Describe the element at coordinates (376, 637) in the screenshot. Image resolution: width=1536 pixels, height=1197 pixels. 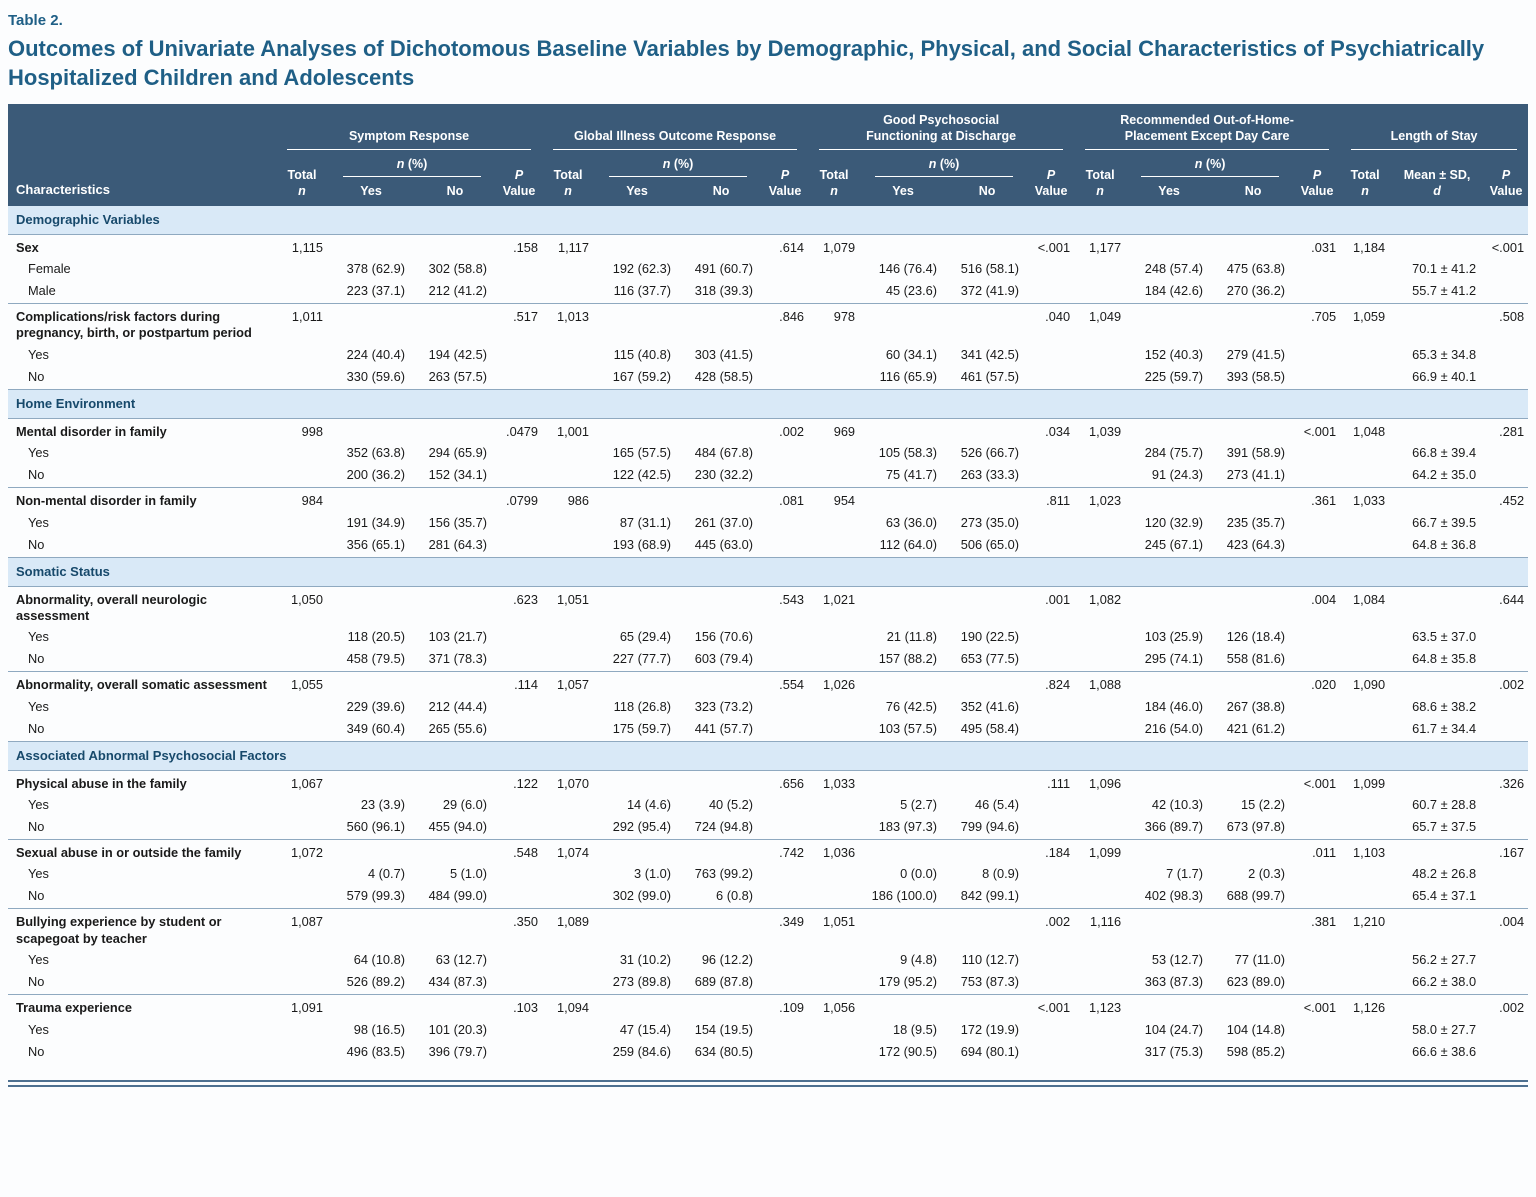
I see `n-pct-cell: 118 (20.5)` at that location.